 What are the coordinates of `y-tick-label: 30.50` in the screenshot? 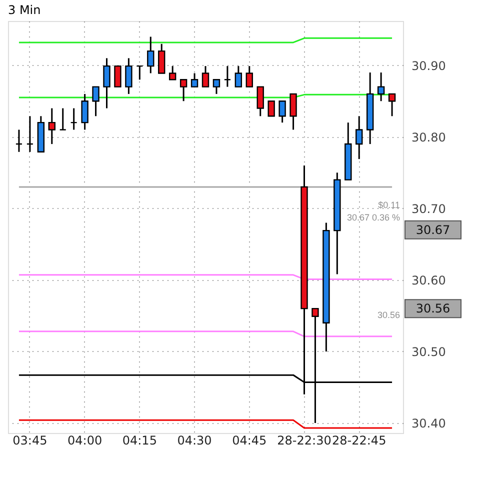 It's located at (429, 351).